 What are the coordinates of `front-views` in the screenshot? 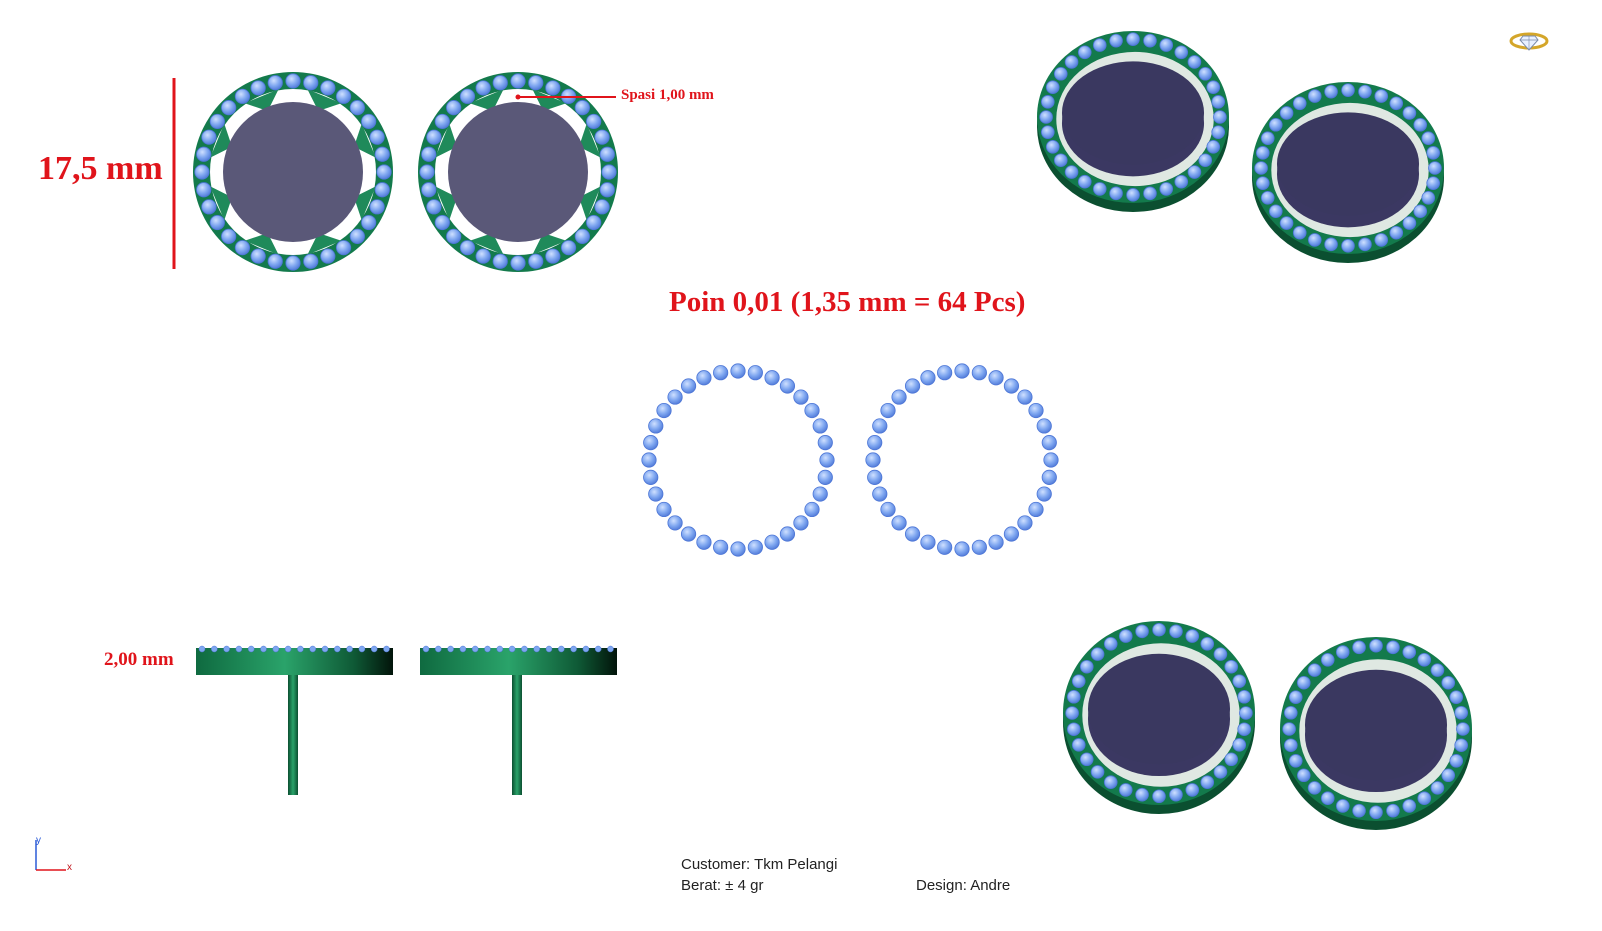 It's located at (405, 172).